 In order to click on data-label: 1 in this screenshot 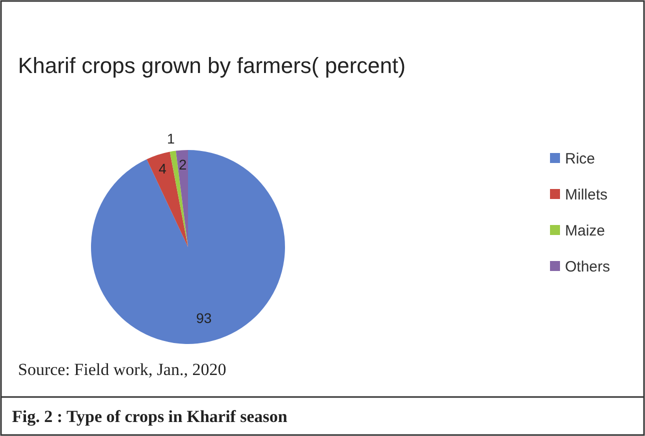, I will do `click(170, 138)`.